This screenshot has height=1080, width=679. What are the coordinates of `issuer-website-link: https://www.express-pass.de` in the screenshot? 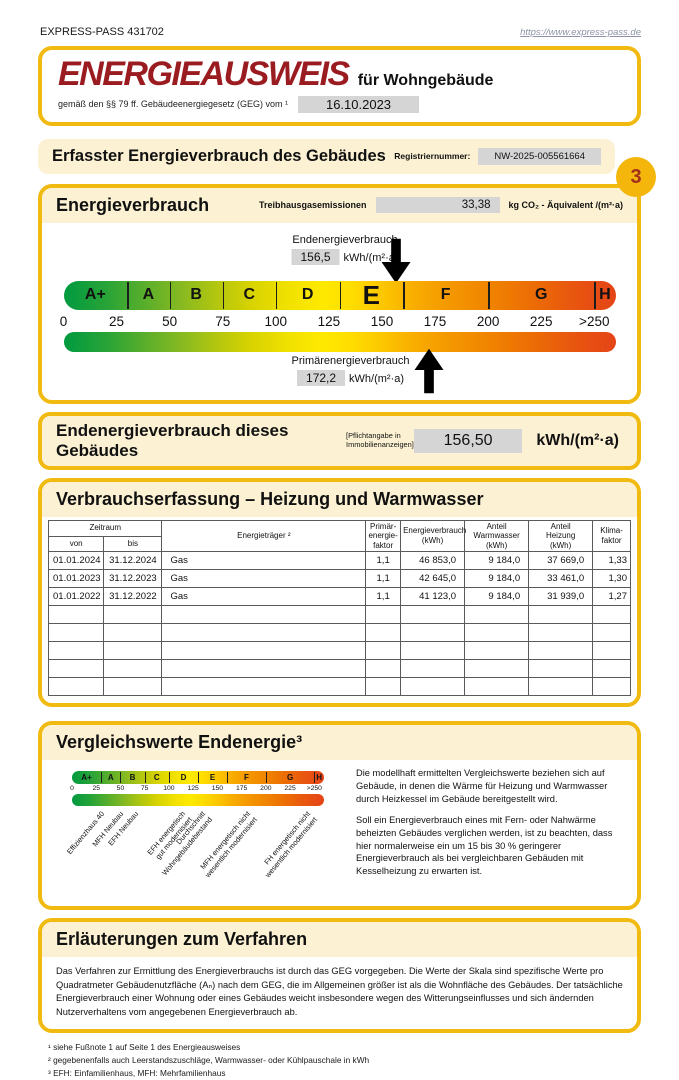 It's located at (580, 32).